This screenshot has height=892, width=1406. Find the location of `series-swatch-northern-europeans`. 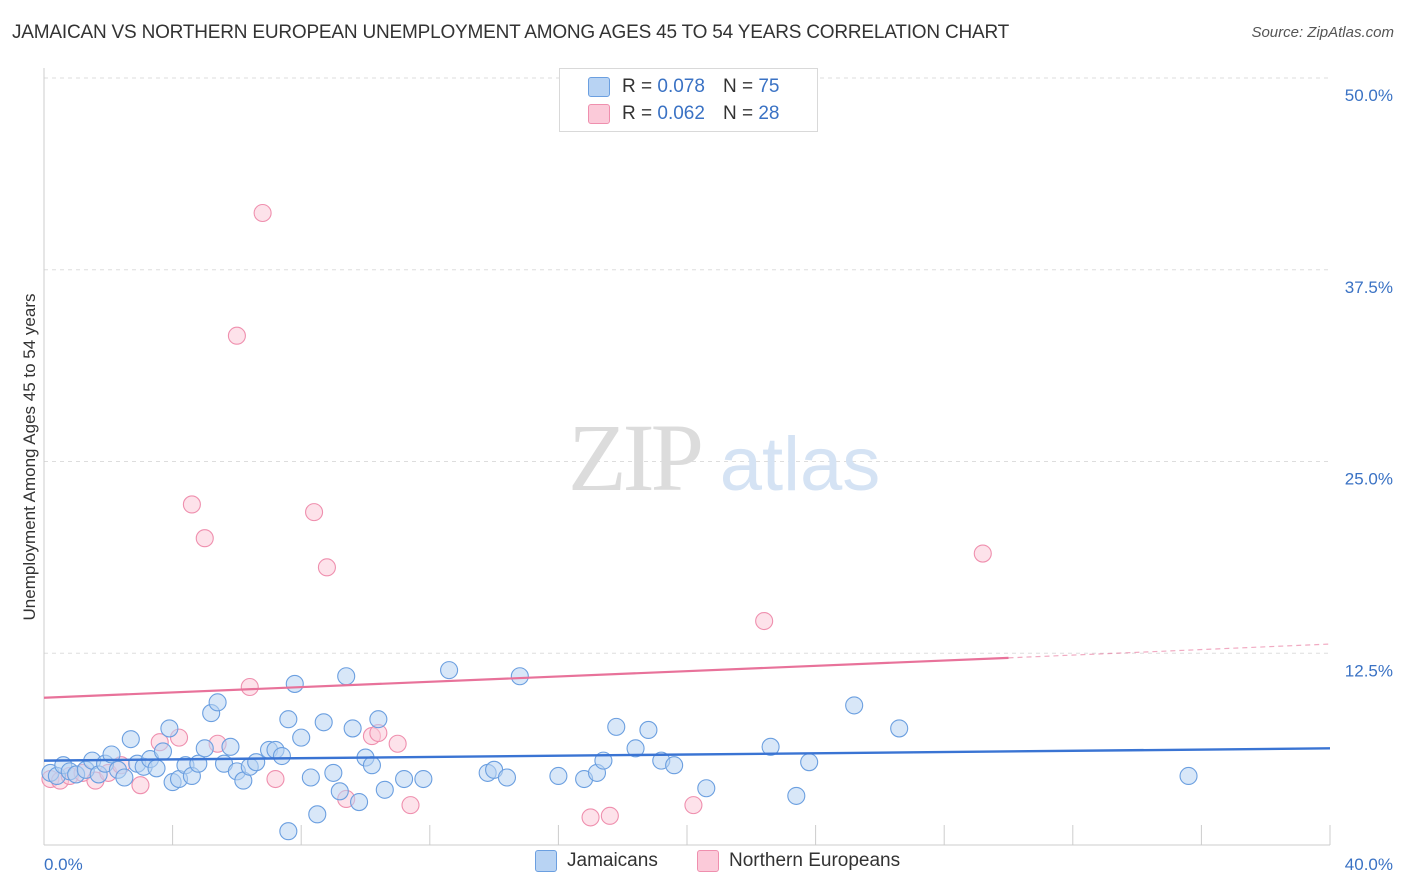

series-swatch-northern-europeans is located at coordinates (708, 861).